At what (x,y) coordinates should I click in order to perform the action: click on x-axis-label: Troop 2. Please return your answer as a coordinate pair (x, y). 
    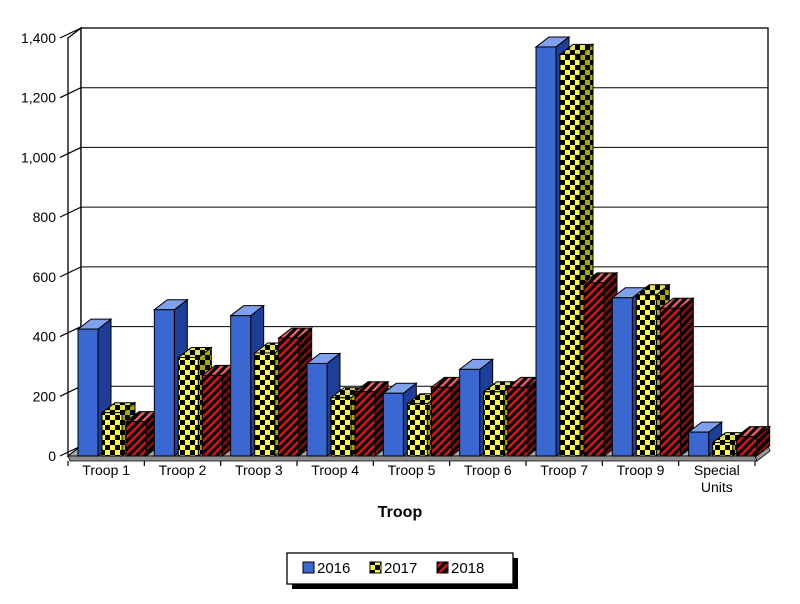
    Looking at the image, I should click on (183, 470).